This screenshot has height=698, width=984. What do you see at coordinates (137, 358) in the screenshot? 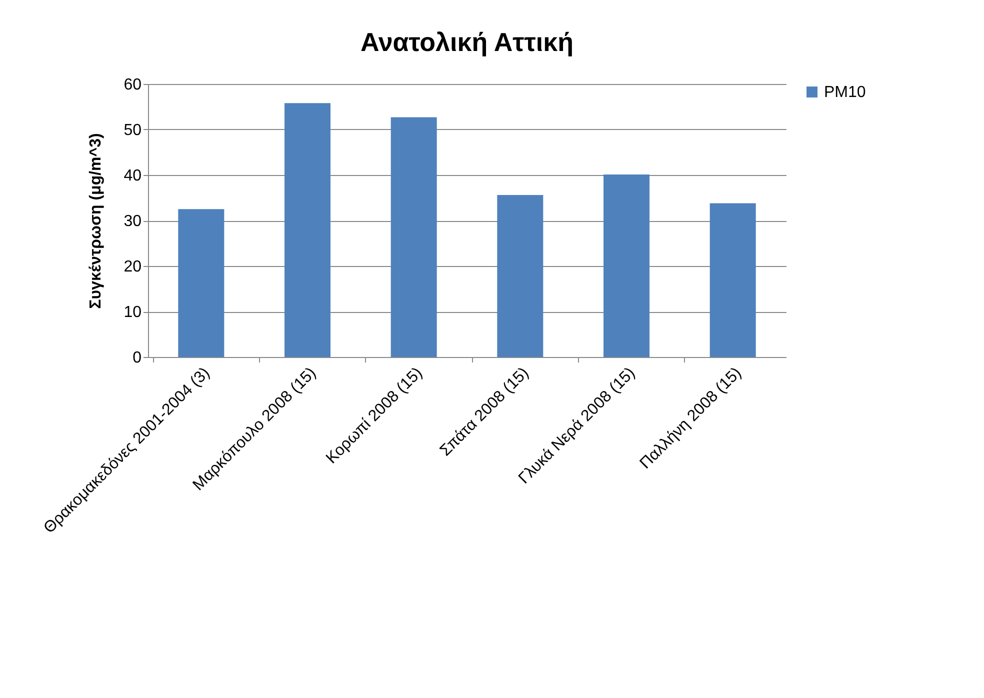
I see `y-tick-label: 0` at bounding box center [137, 358].